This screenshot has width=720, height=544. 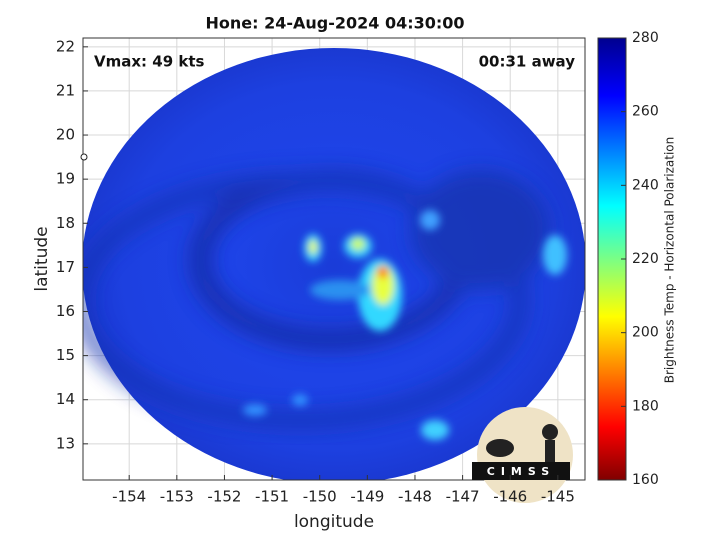 What do you see at coordinates (65, 90) in the screenshot?
I see `y-tick-label: 21` at bounding box center [65, 90].